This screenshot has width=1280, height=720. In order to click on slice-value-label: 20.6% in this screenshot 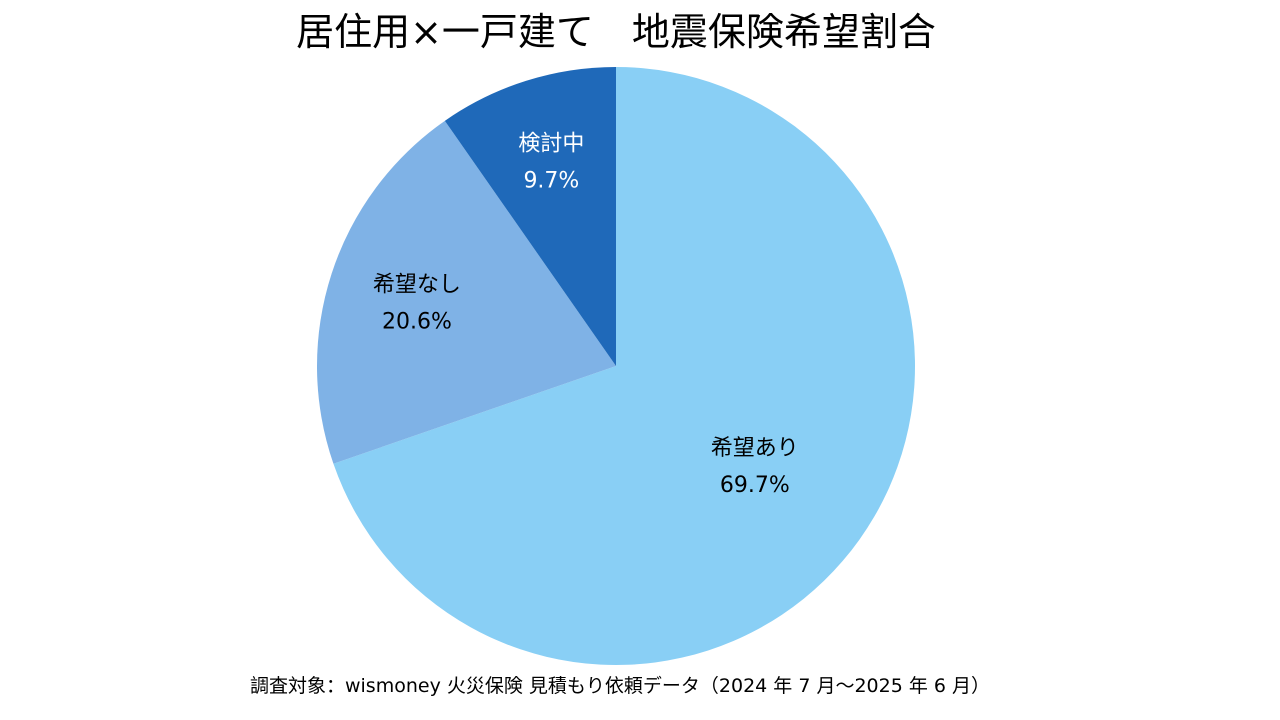, I will do `click(417, 321)`.